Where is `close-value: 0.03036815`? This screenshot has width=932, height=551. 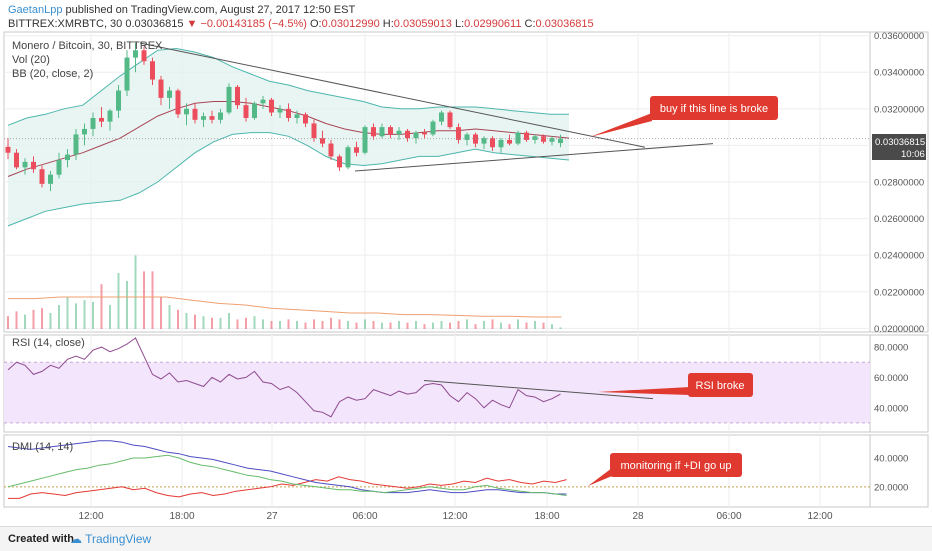
close-value: 0.03036815 is located at coordinates (564, 24).